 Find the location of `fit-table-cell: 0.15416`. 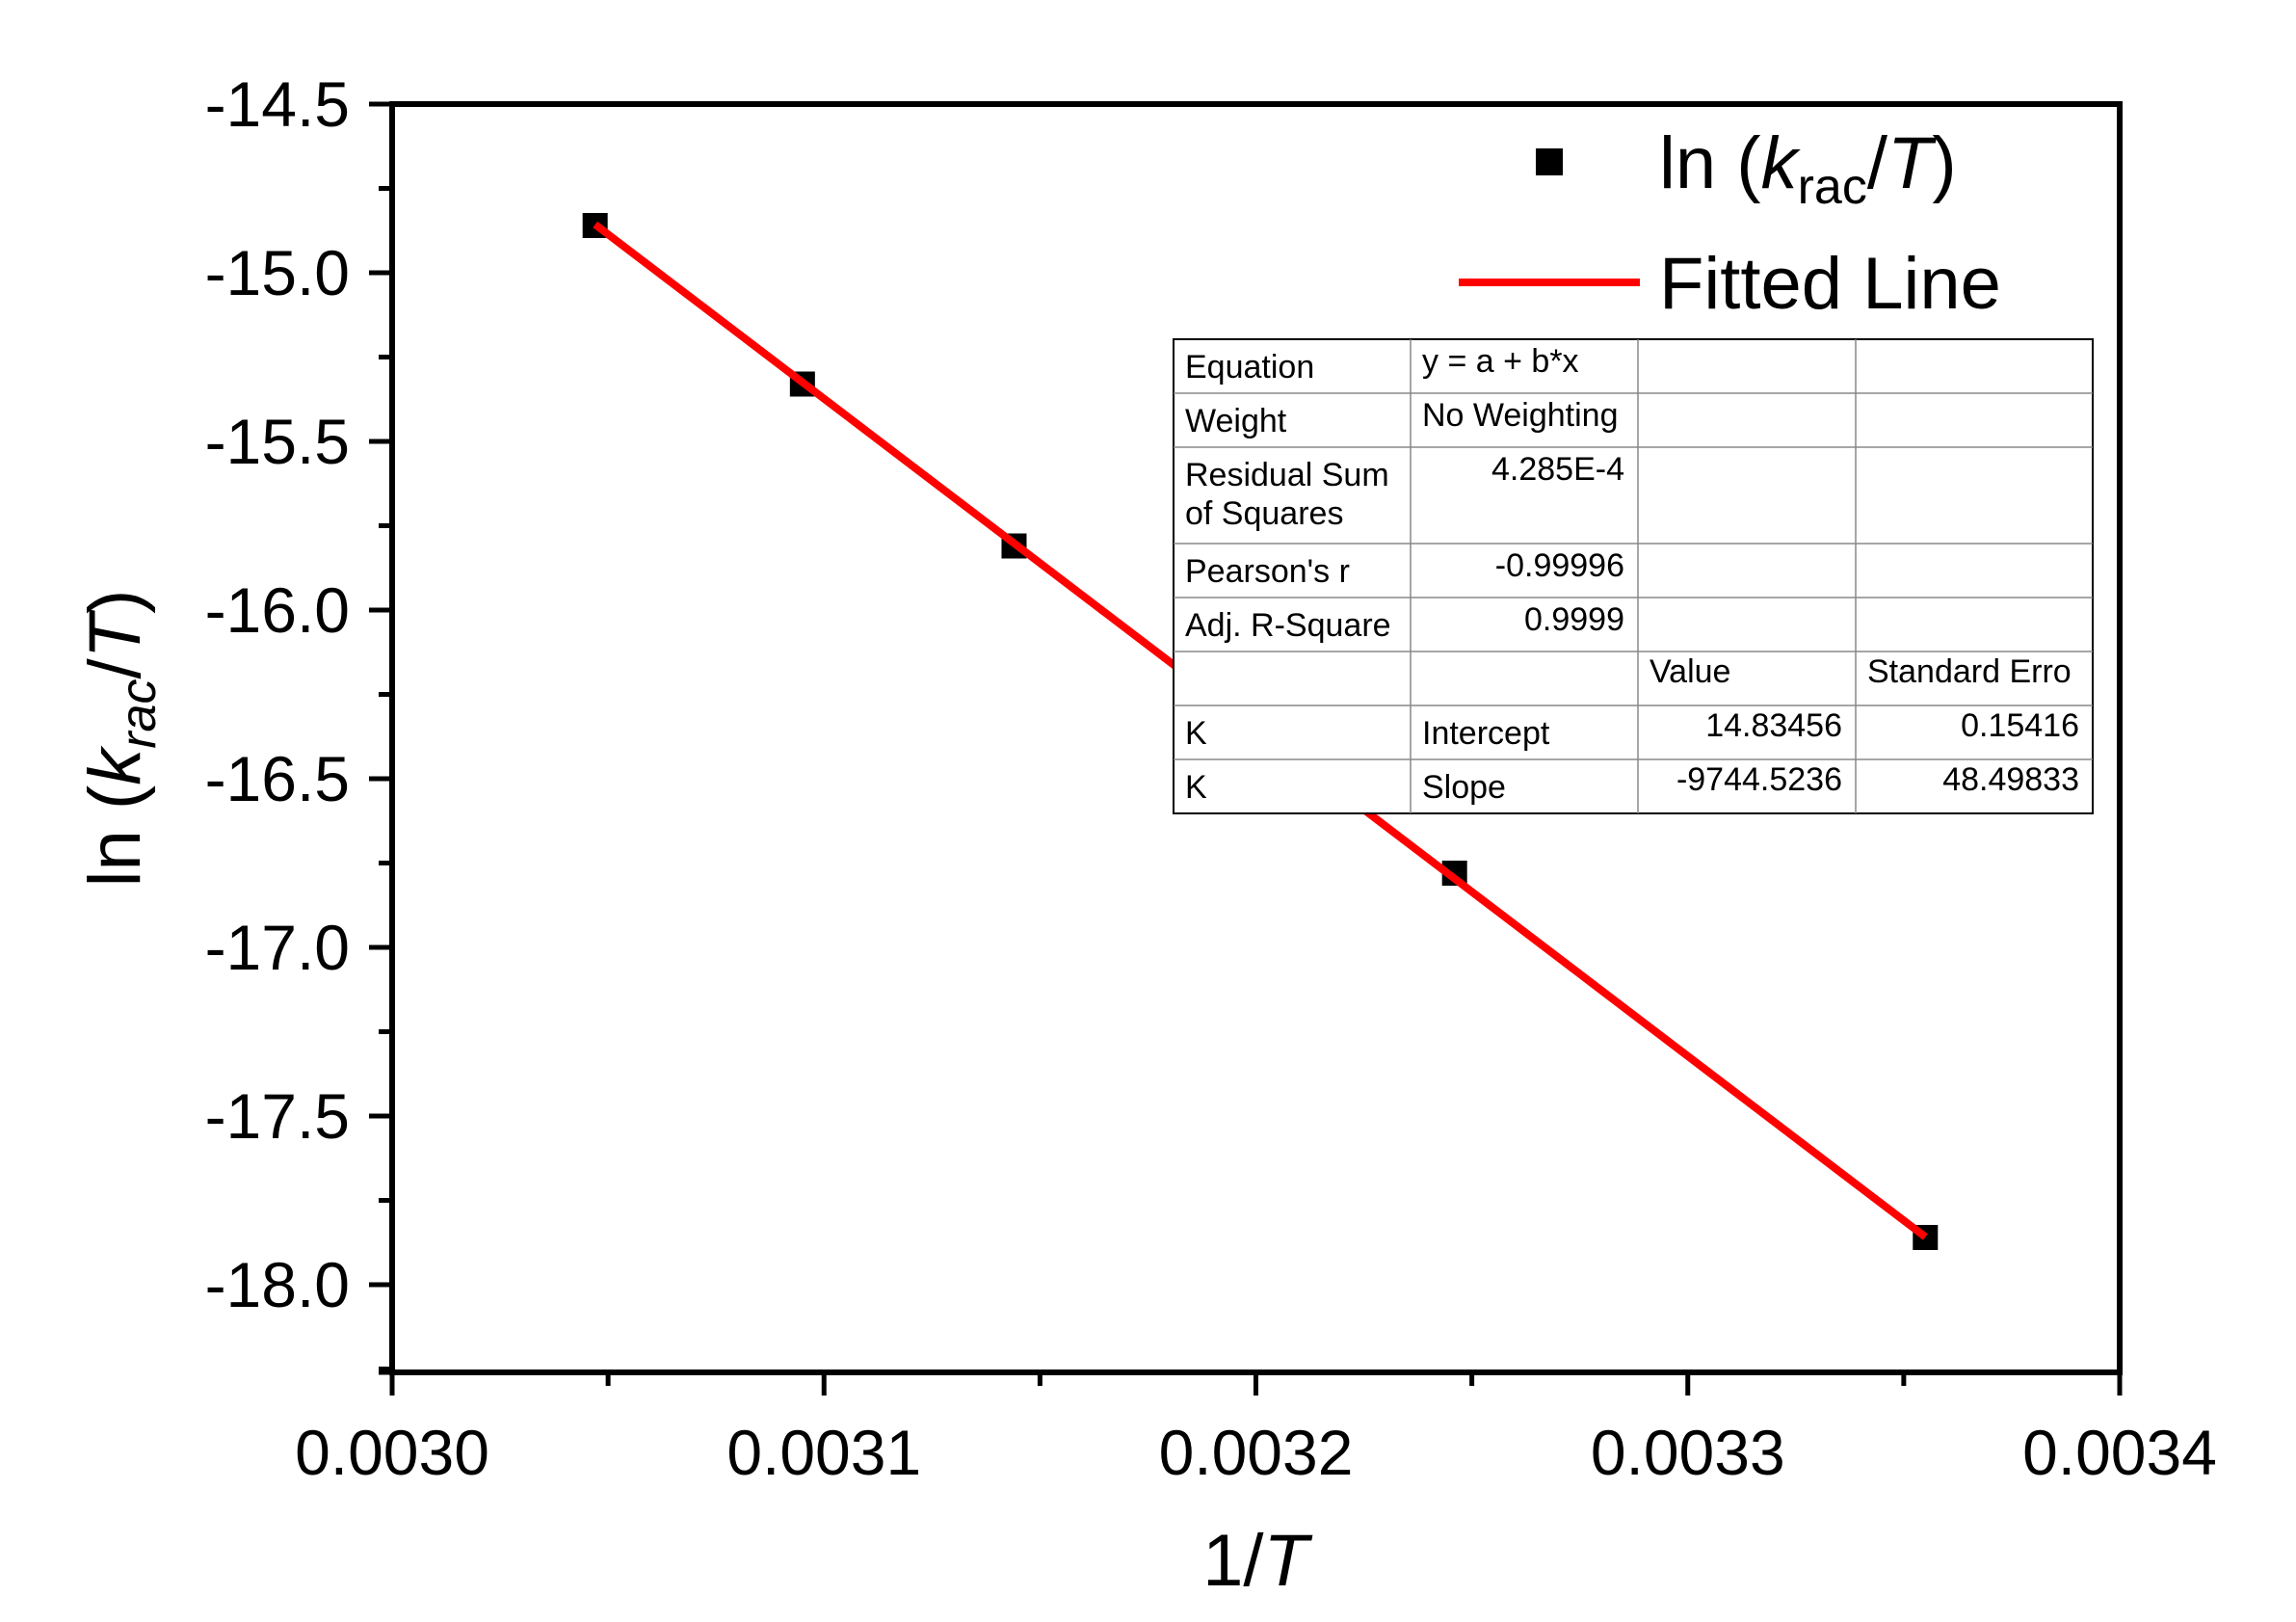

fit-table-cell: 0.15416 is located at coordinates (2020, 726).